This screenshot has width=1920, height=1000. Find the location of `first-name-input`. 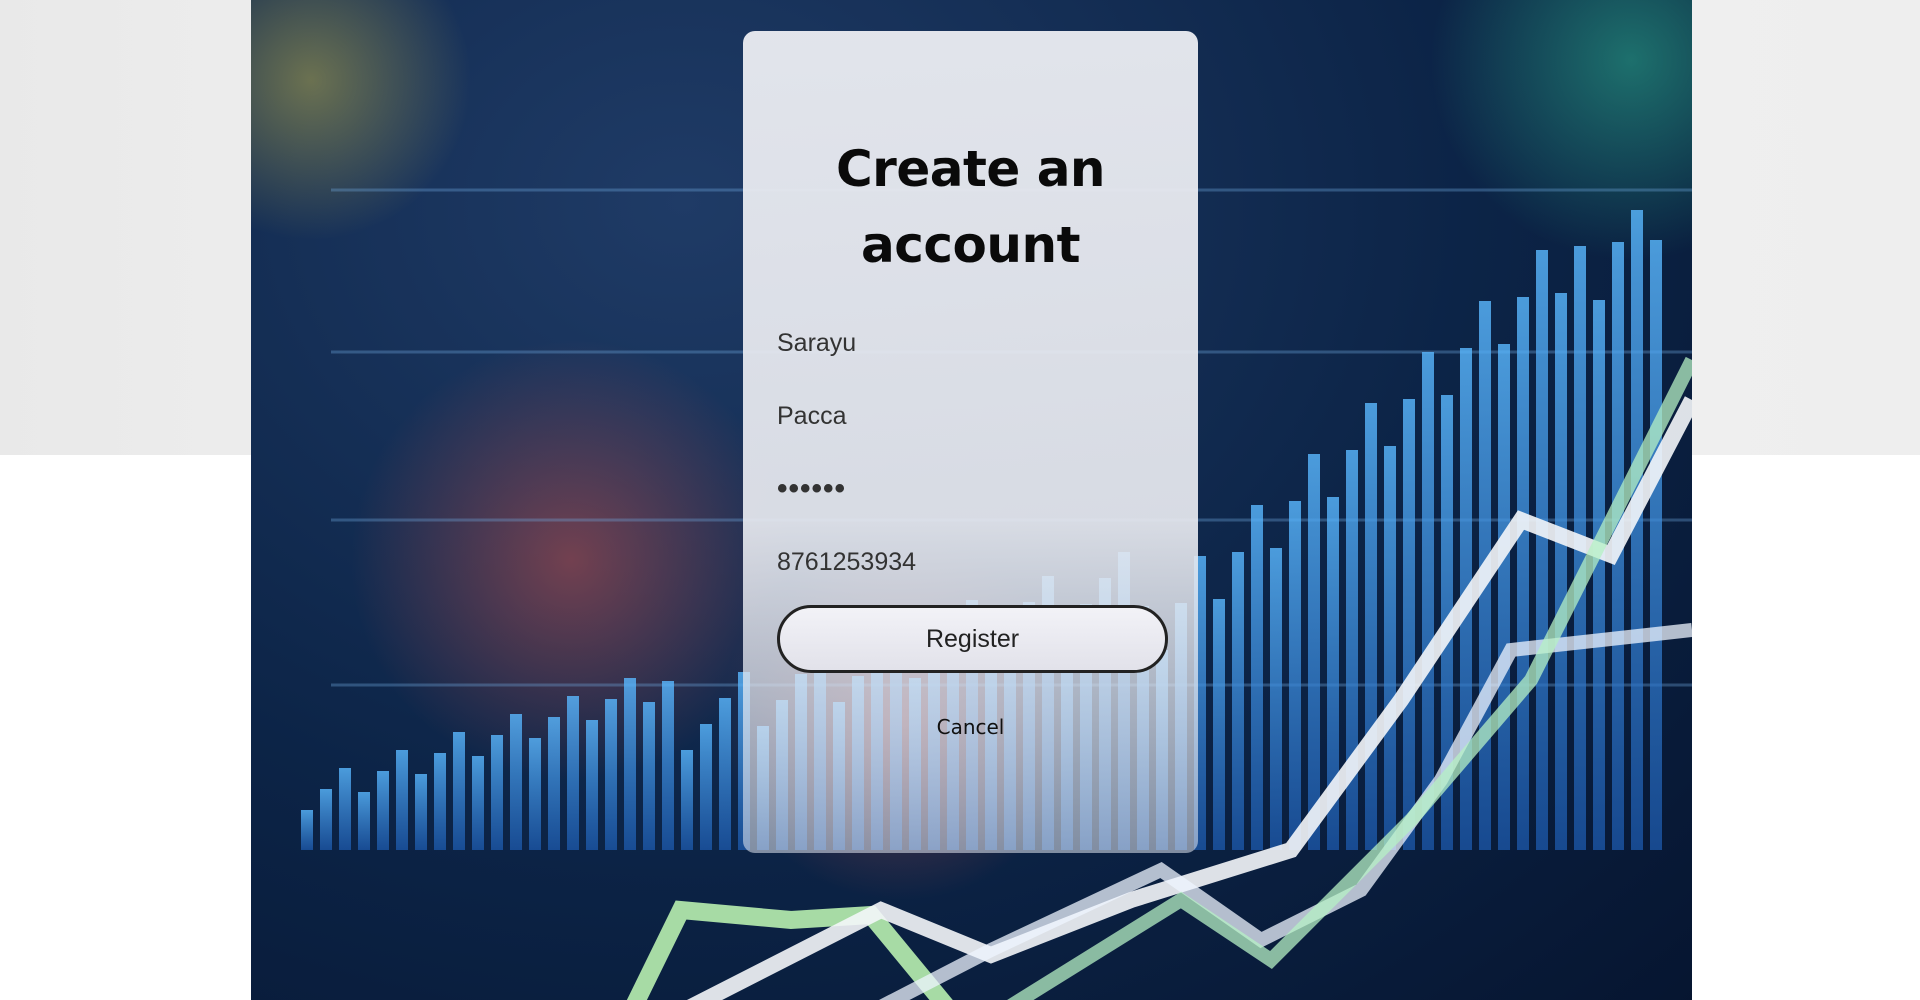

first-name-input is located at coordinates (970, 343).